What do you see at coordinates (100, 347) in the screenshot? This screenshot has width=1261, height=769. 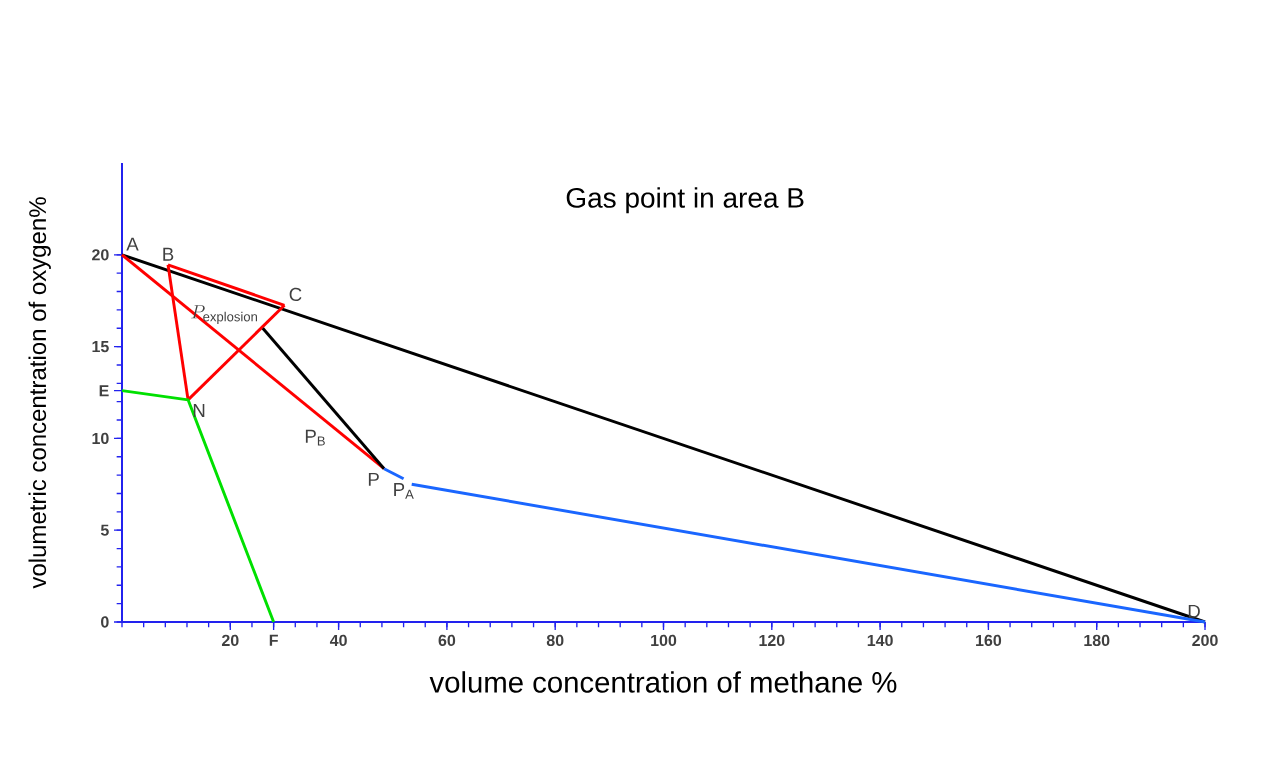 I see `y-tick-label: 15` at bounding box center [100, 347].